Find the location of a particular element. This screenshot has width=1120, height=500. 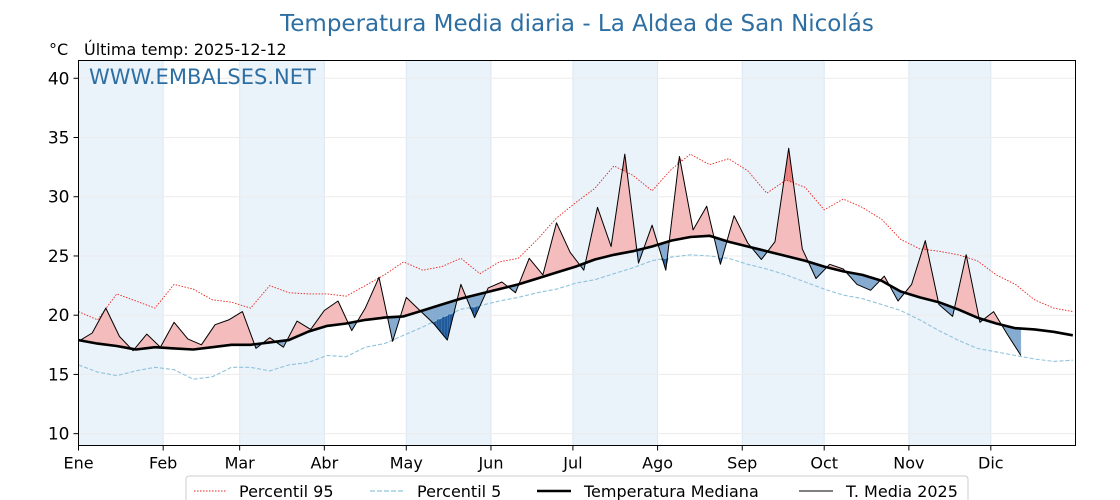

x-tick-label-Ago: Ago is located at coordinates (657, 463).